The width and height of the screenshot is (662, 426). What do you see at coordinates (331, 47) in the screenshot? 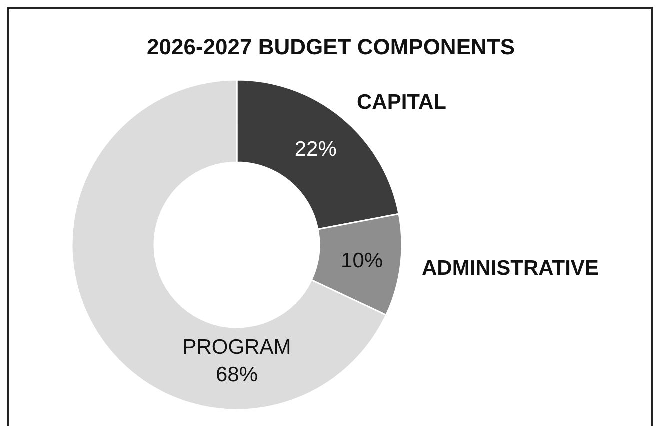
I see `chart-title: 2026-2027 BUDGET COMPONENTS` at bounding box center [331, 47].